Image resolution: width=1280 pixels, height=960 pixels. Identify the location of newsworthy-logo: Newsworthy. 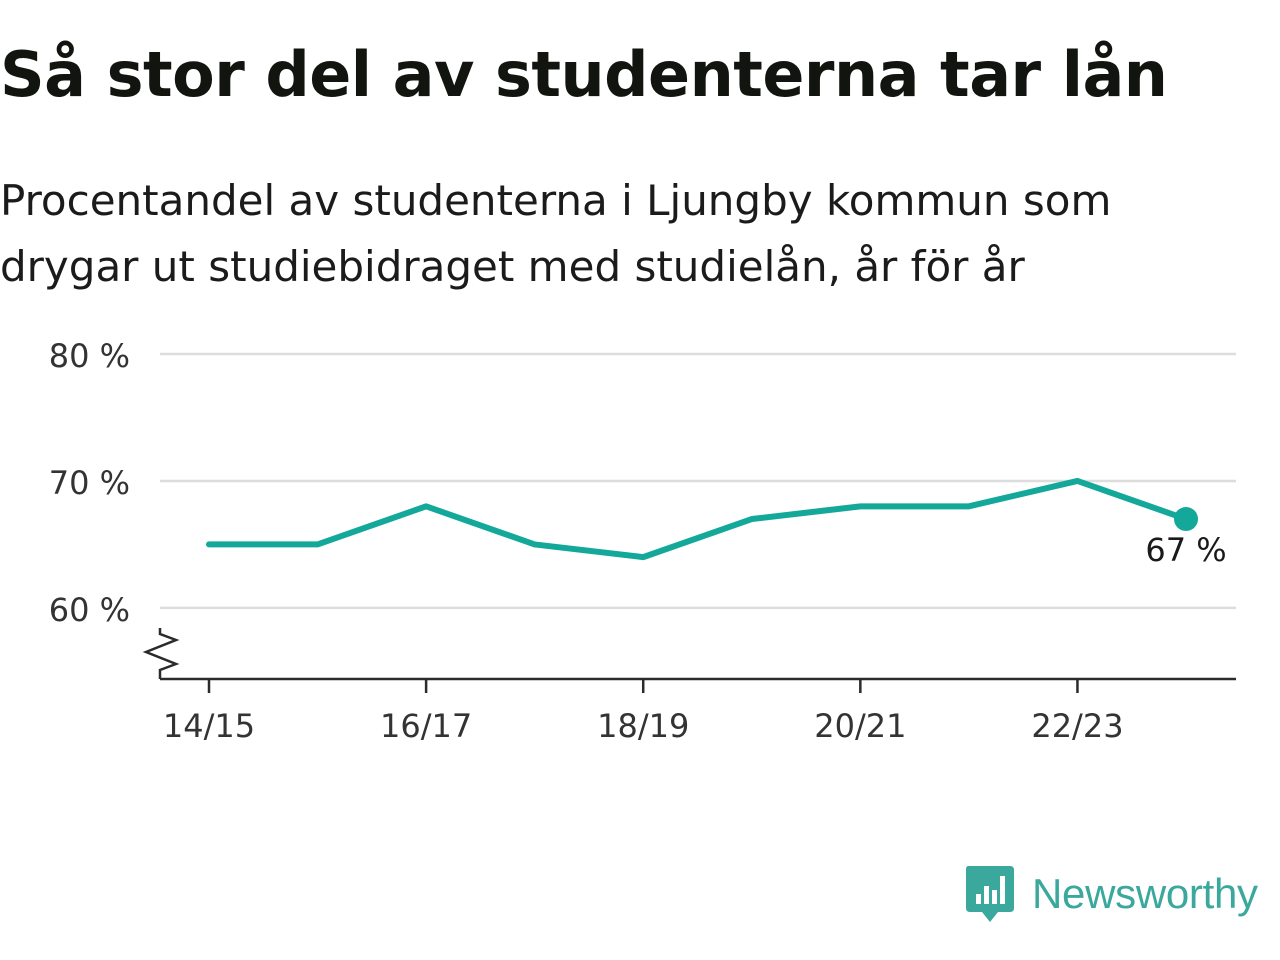
(1111, 894).